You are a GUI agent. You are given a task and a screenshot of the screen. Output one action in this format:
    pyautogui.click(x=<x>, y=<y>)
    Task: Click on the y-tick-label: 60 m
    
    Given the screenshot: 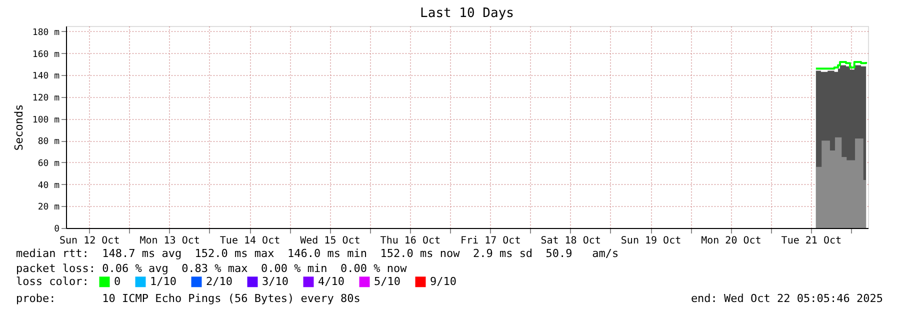 What is the action you would take?
    pyautogui.click(x=49, y=163)
    